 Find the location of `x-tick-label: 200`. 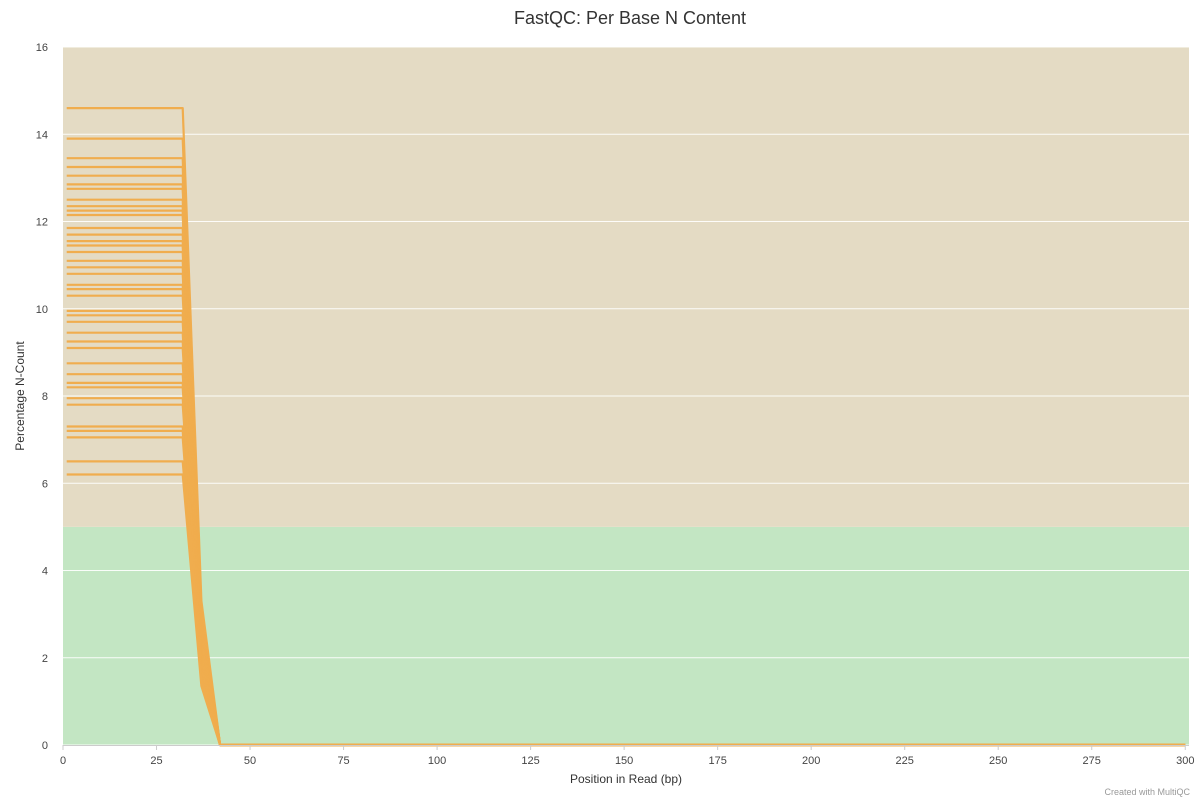

x-tick-label: 200 is located at coordinates (811, 761).